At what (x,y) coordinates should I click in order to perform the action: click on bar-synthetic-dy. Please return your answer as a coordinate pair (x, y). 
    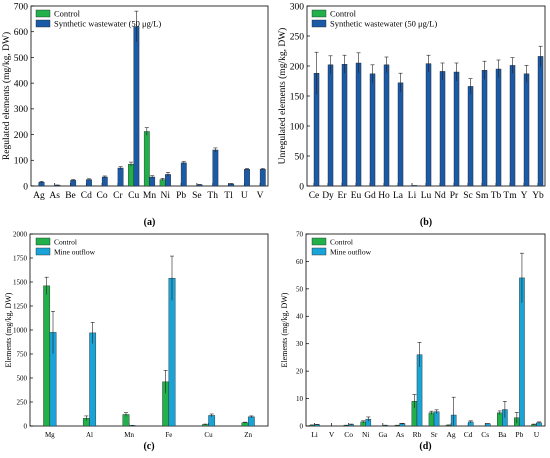
    Looking at the image, I should click on (330, 125).